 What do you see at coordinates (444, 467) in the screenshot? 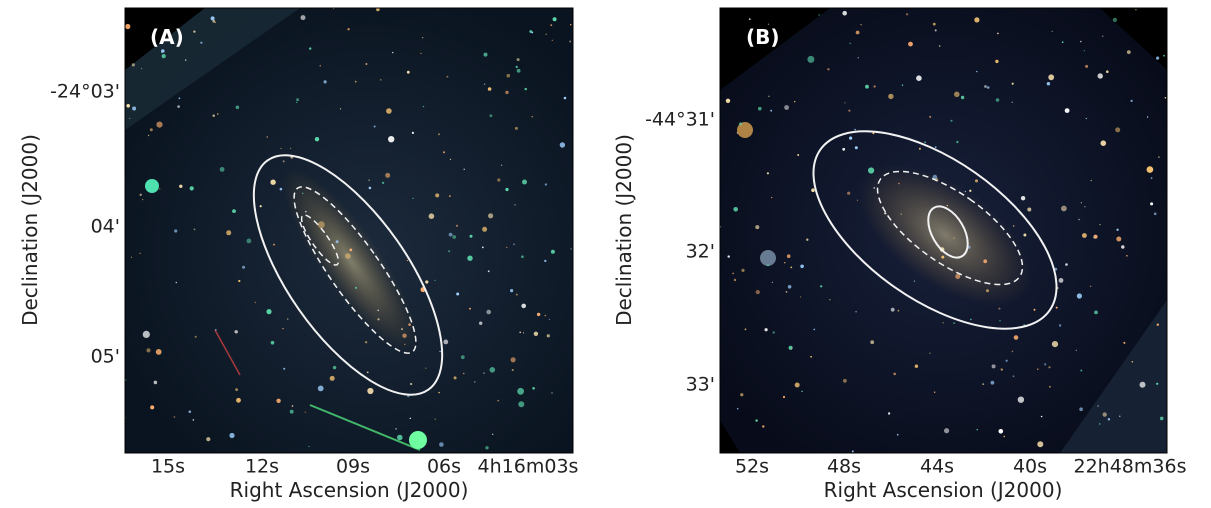
I see `x-tick-label: 06s` at bounding box center [444, 467].